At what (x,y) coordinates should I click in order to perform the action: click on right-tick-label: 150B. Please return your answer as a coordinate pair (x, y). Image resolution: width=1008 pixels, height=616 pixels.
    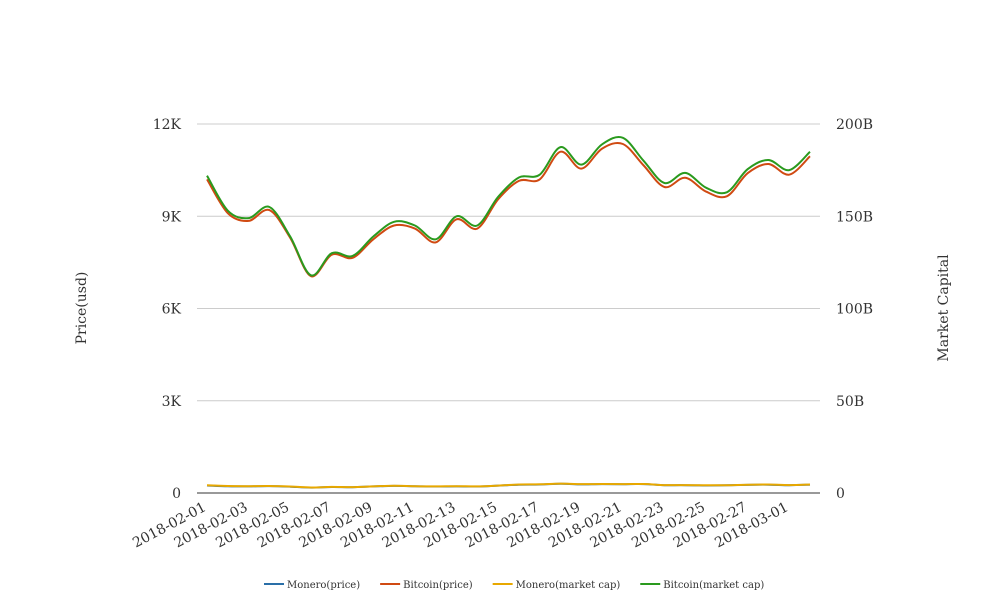
    Looking at the image, I should click on (854, 217).